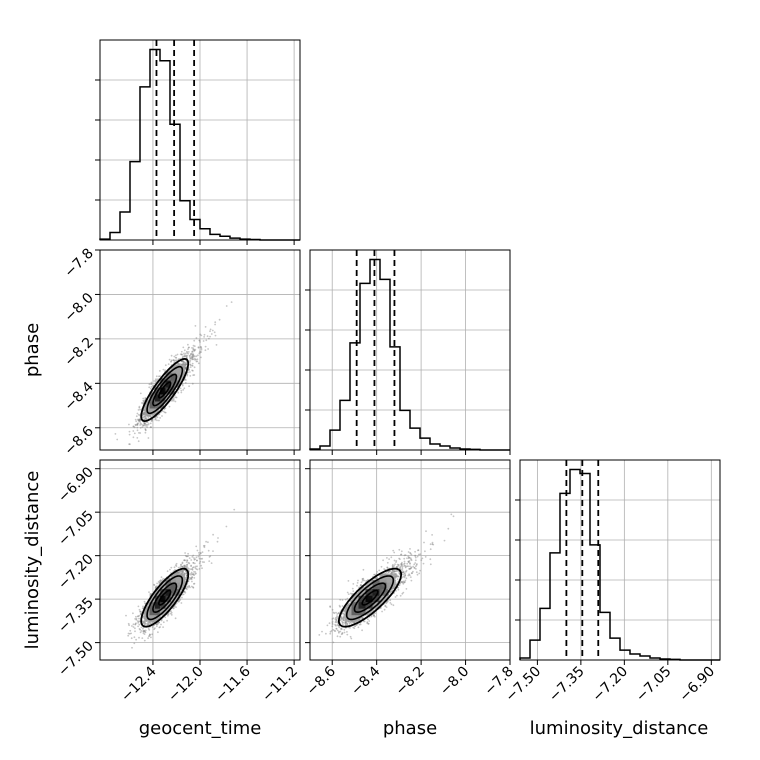 This screenshot has width=760, height=760. Describe the element at coordinates (76, 485) in the screenshot. I see `y-tick-label: −6.90` at that location.